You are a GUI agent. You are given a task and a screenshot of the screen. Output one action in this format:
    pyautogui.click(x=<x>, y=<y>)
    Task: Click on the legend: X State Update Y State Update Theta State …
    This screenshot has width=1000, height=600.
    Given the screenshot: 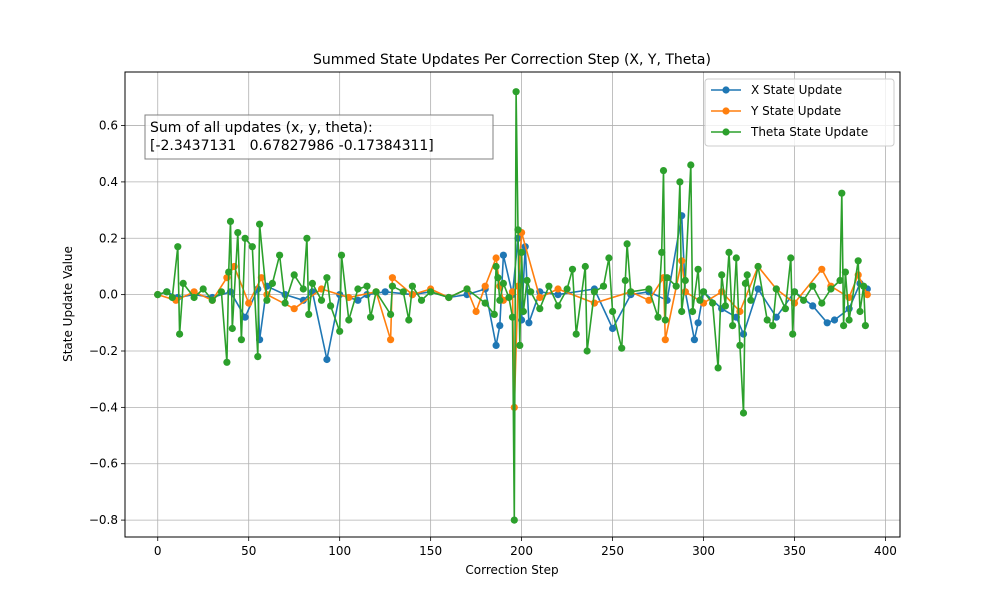 What is the action you would take?
    pyautogui.click(x=799, y=112)
    